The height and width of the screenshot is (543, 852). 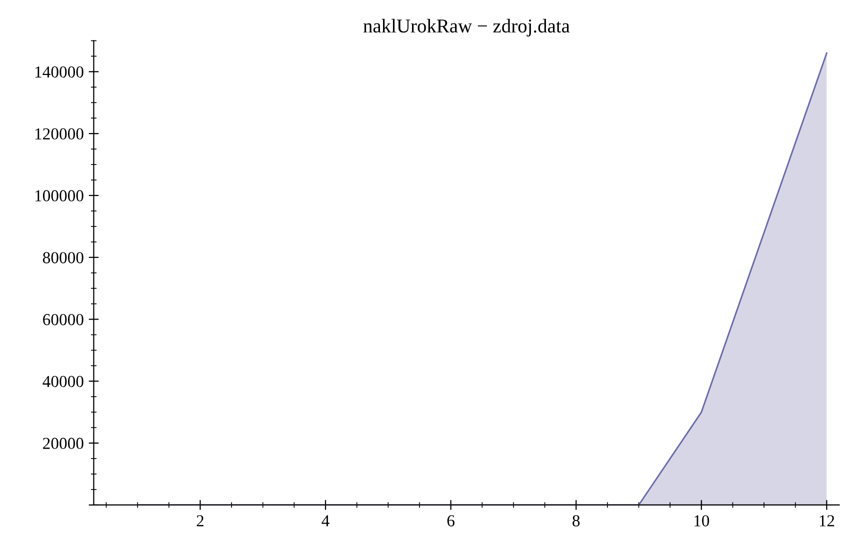 I want to click on x-tick-label: 12, so click(x=827, y=520).